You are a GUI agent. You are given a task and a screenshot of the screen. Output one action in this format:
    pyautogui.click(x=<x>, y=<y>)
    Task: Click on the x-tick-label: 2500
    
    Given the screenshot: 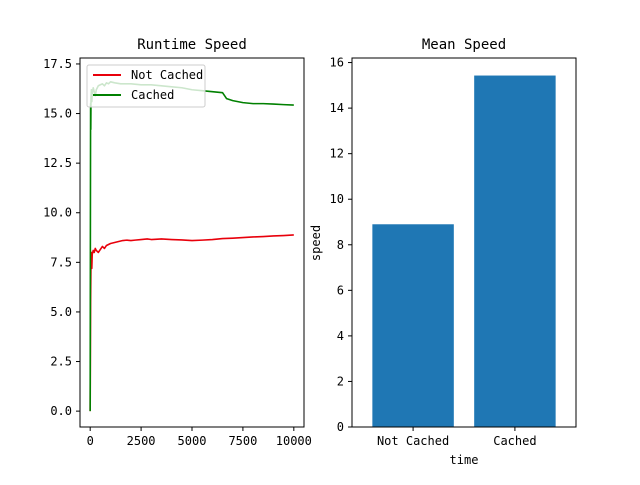 What is the action you would take?
    pyautogui.click(x=141, y=441)
    